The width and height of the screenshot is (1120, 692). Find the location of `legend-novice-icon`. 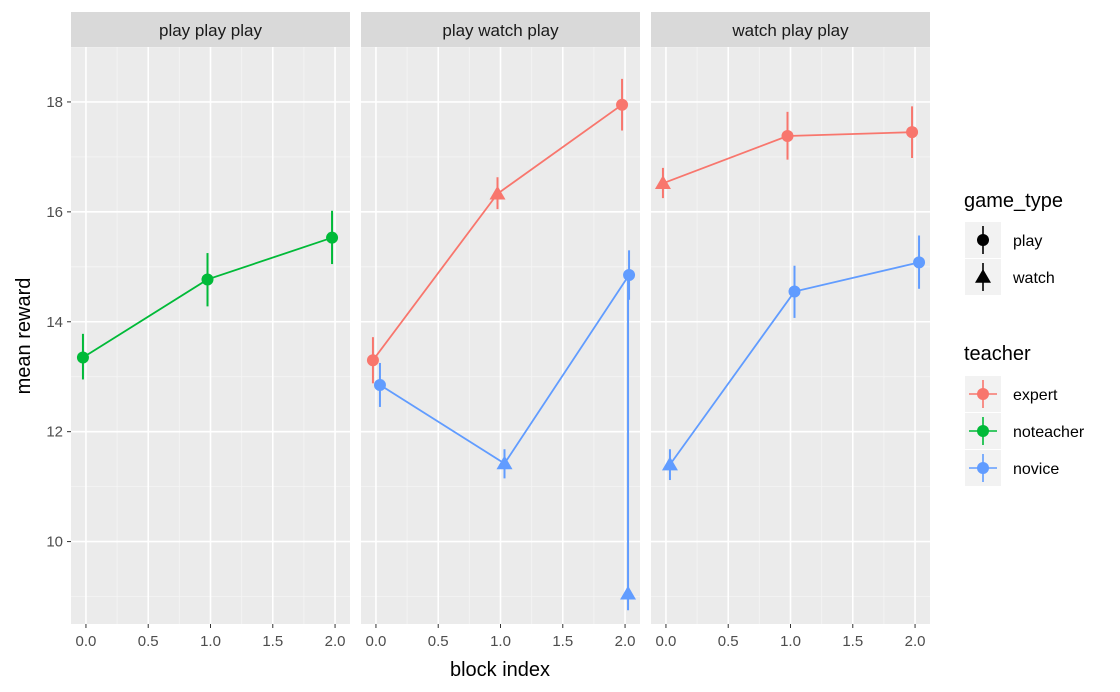

legend-novice-icon is located at coordinates (983, 468).